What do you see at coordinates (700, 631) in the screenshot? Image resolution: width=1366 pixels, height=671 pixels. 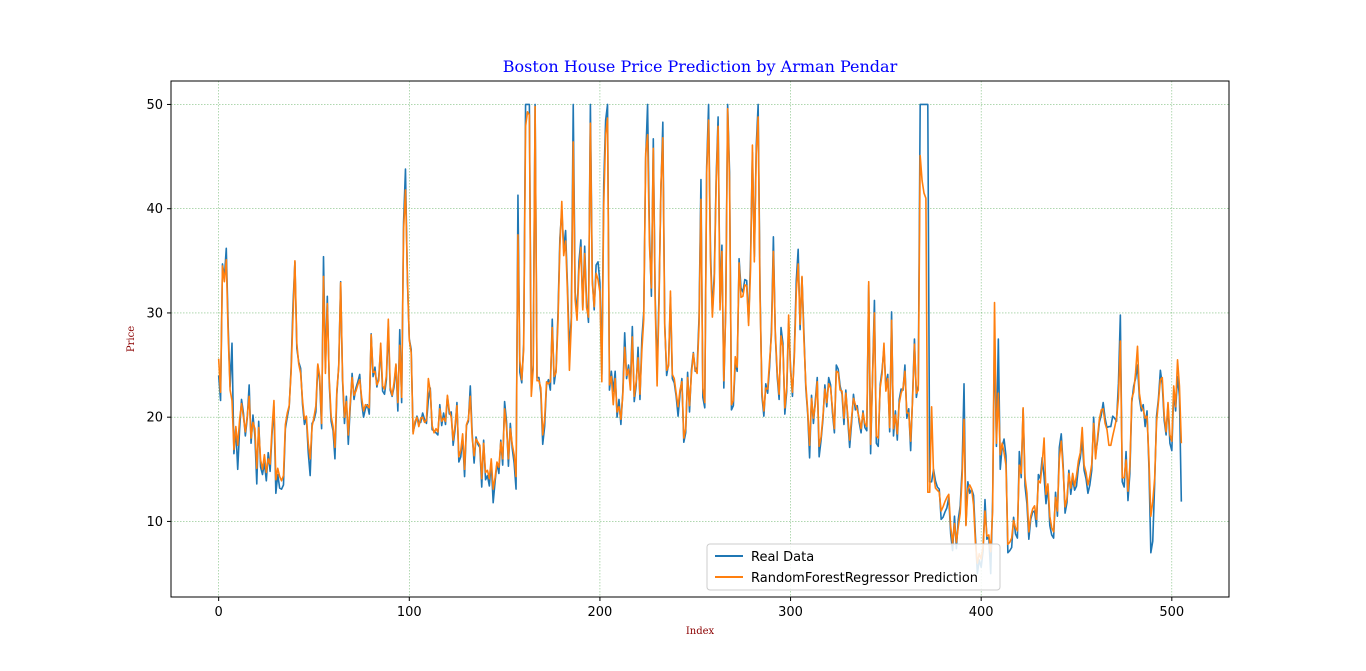 I see `x-axis-label: Index` at bounding box center [700, 631].